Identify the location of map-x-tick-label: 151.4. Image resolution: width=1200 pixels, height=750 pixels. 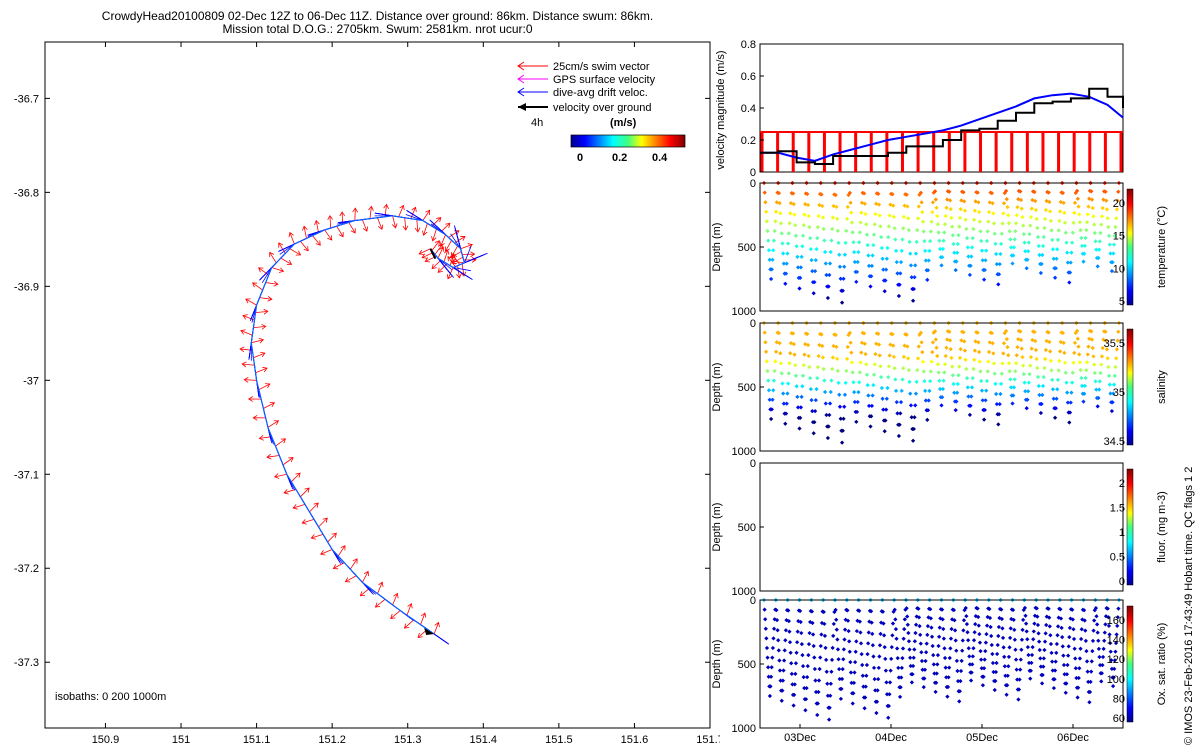
(484, 740).